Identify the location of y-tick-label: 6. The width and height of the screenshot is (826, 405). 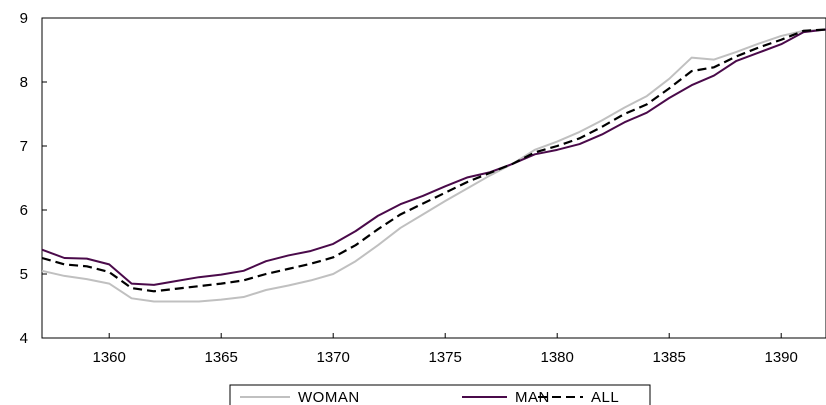
(24, 210).